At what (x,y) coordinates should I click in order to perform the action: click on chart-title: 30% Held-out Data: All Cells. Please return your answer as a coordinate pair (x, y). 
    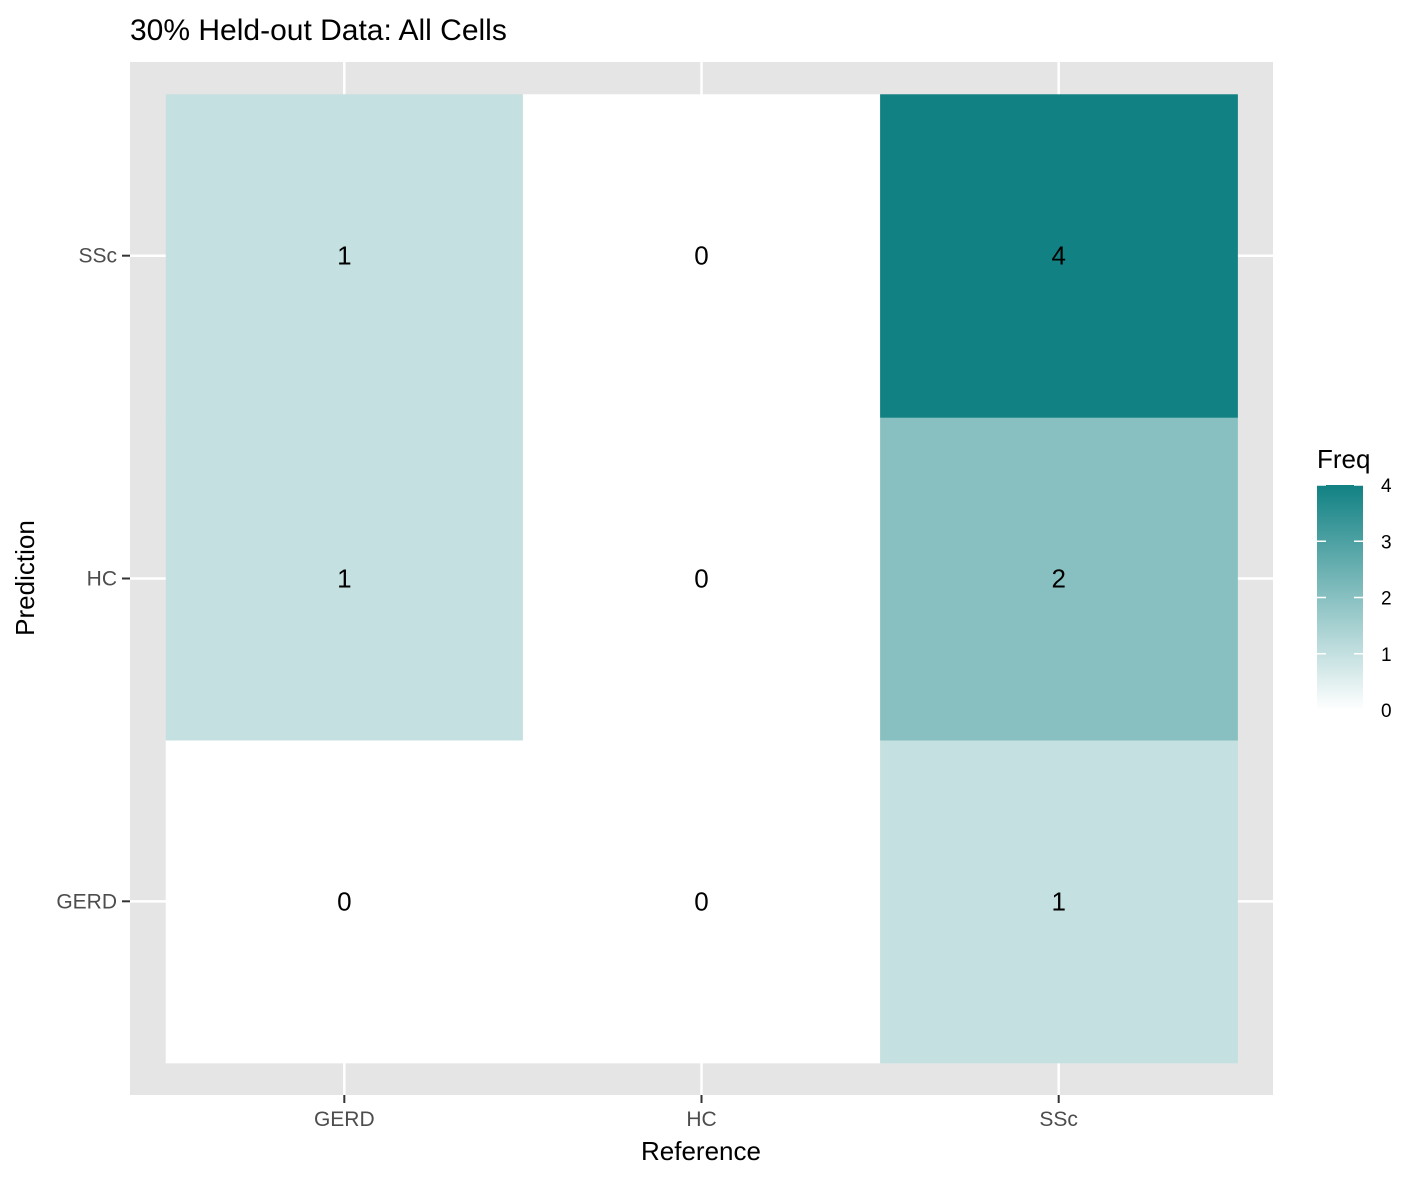
    Looking at the image, I should click on (318, 30).